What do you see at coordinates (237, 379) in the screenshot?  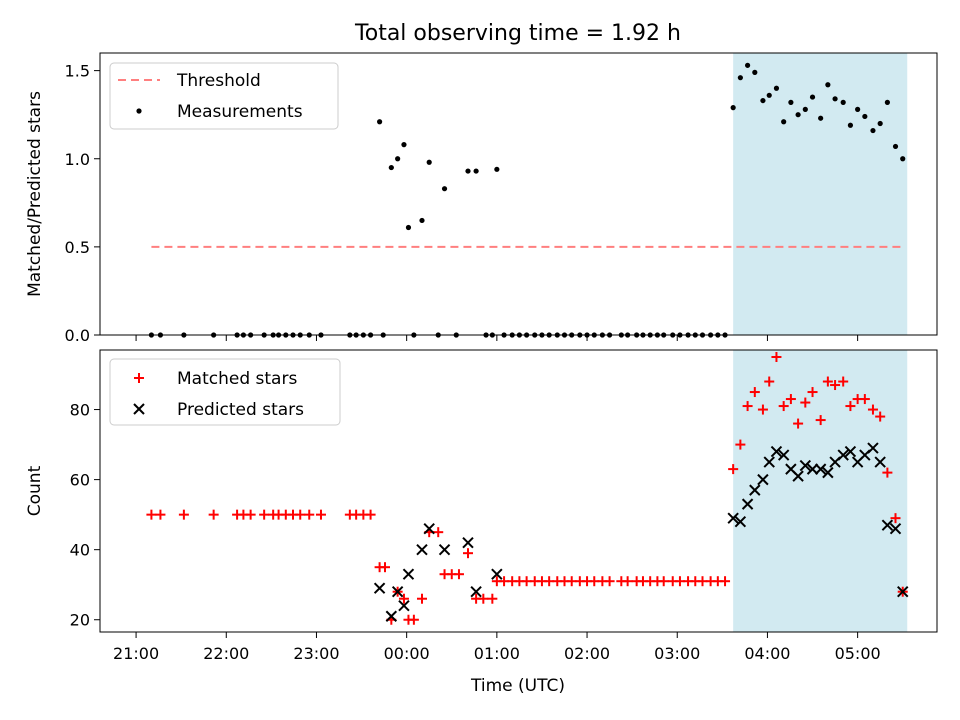 I see `legend-matched-label: Matched stars` at bounding box center [237, 379].